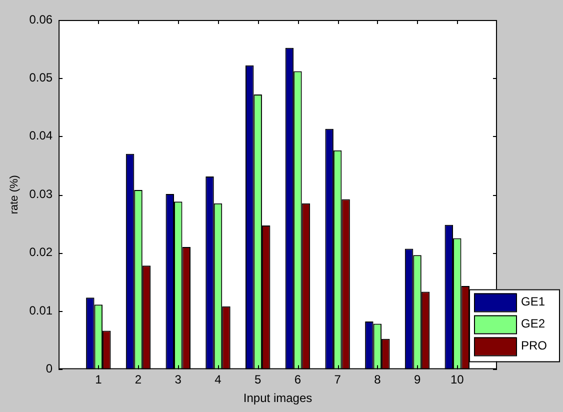  Describe the element at coordinates (14, 194) in the screenshot. I see `y-axis-title: rate (%)` at that location.